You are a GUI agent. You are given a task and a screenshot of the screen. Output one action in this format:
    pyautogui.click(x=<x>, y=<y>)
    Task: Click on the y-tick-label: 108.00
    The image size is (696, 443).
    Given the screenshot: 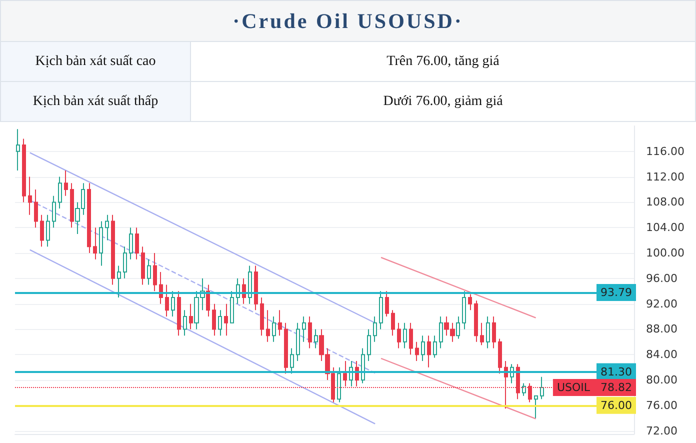 What is the action you would take?
    pyautogui.click(x=665, y=202)
    